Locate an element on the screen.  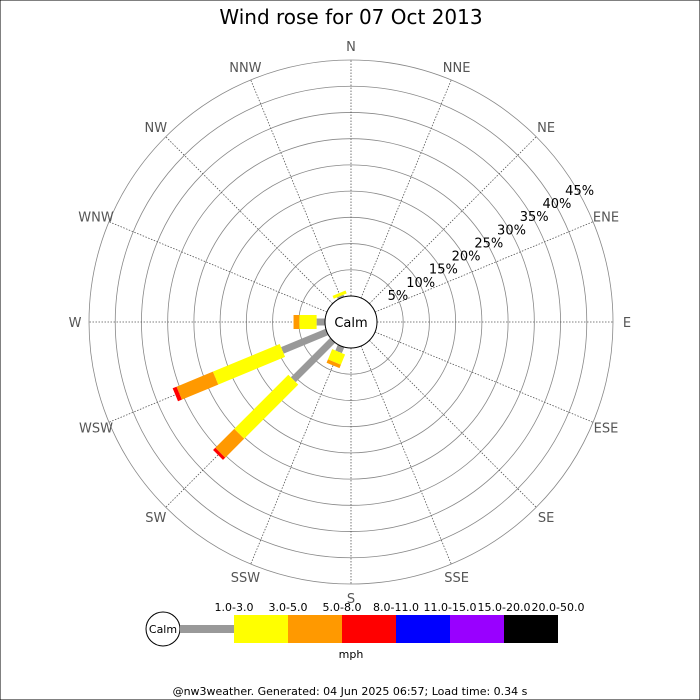
spoke-nne is located at coordinates (406, 189).